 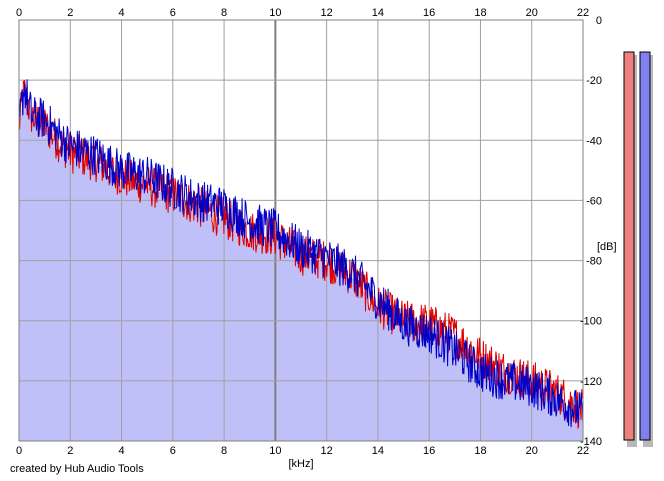 I want to click on y-tick-label: -60, so click(x=594, y=201).